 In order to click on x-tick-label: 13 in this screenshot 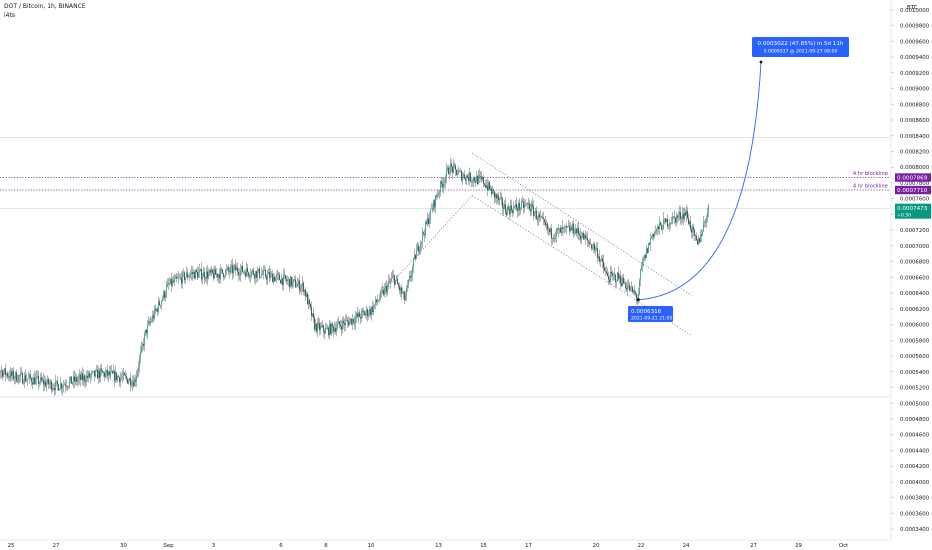, I will do `click(438, 546)`.